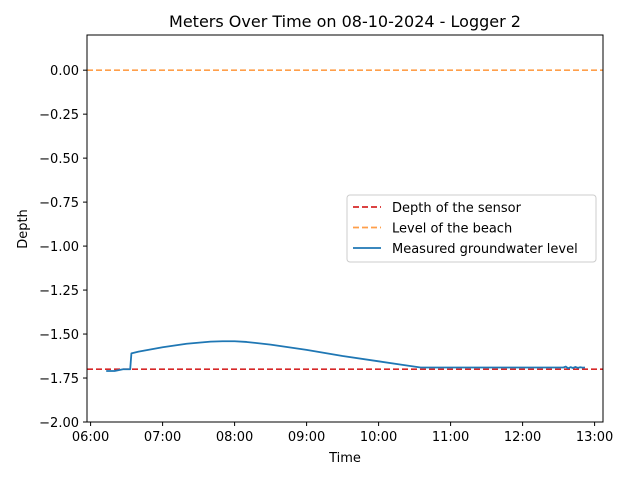 The image size is (640, 480). What do you see at coordinates (59, 291) in the screenshot?
I see `y-tick-label-6: −1.25` at bounding box center [59, 291].